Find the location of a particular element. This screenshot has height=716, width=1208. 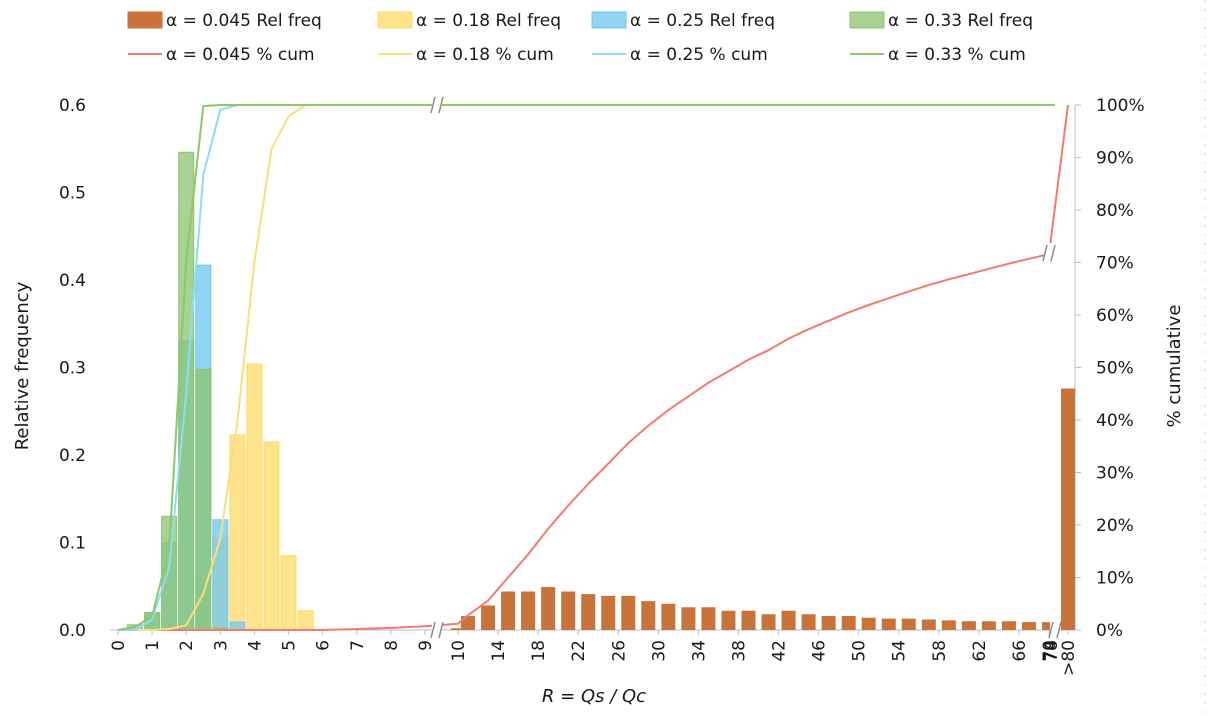

x-tick-label: 50 is located at coordinates (860, 651).